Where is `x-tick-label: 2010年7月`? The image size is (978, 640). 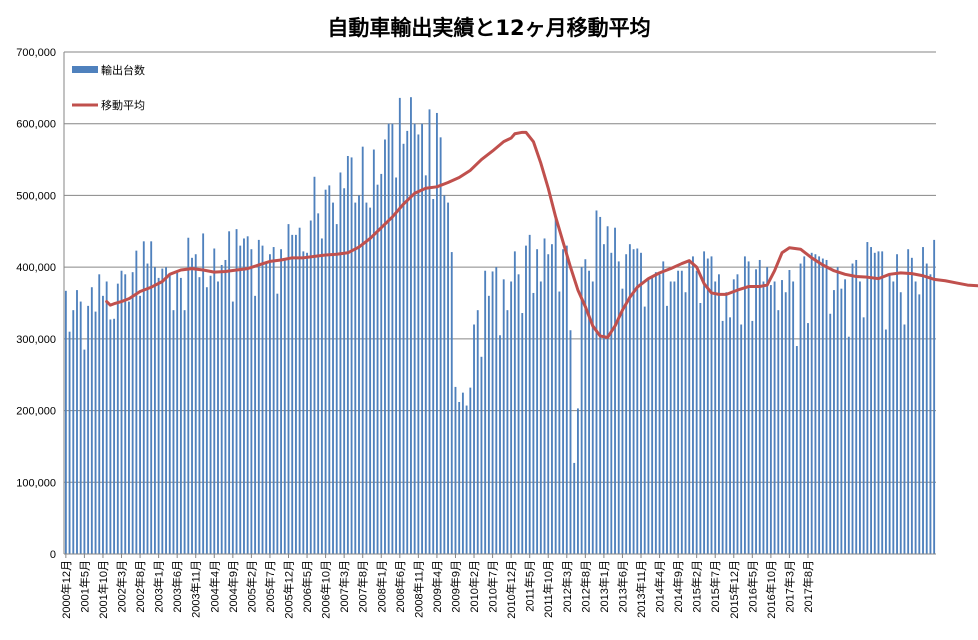 x-tick-label: 2010年7月 is located at coordinates (493, 586).